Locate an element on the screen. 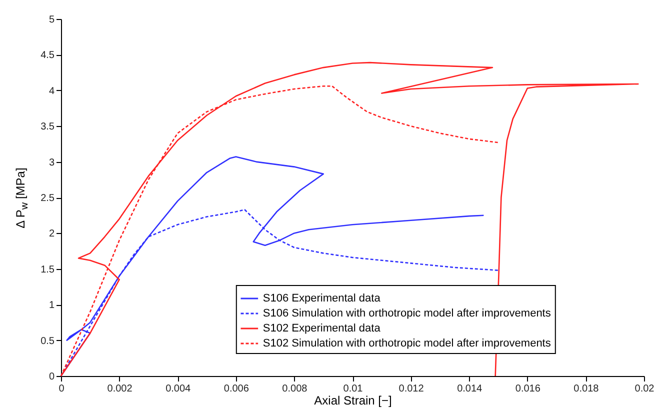  x-tick-label: 0.008 is located at coordinates (295, 389).